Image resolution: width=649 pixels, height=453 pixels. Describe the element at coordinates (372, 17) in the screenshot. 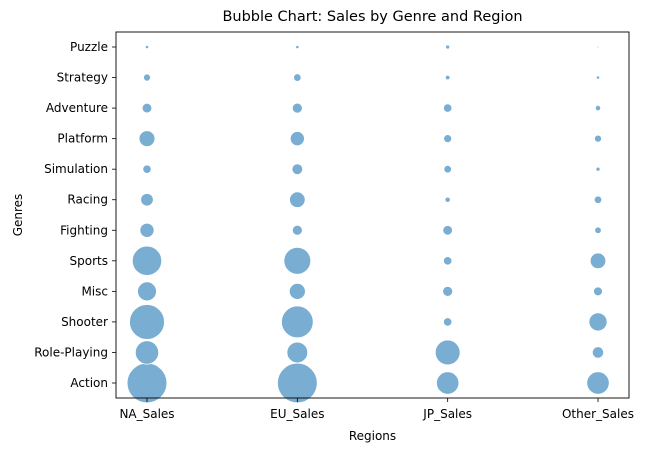

I see `chart-title: Bubble Chart: Sales by Genre and Region` at that location.